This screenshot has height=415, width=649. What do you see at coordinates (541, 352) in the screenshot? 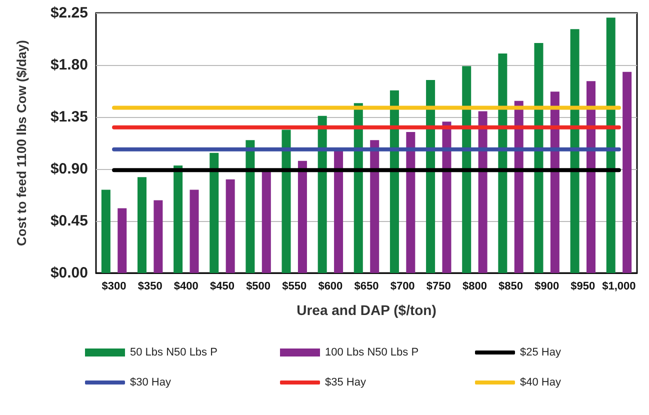
I see `legend-label: $25 Hay` at bounding box center [541, 352].